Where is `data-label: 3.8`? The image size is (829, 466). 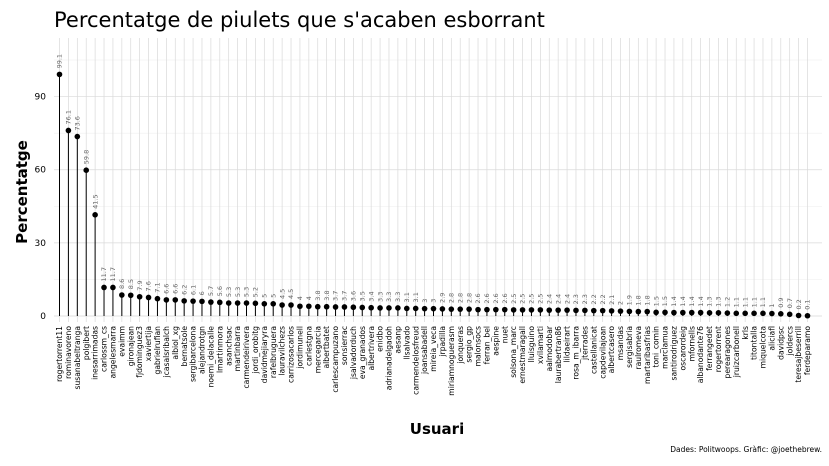
data-label: 3.8 is located at coordinates (318, 295).